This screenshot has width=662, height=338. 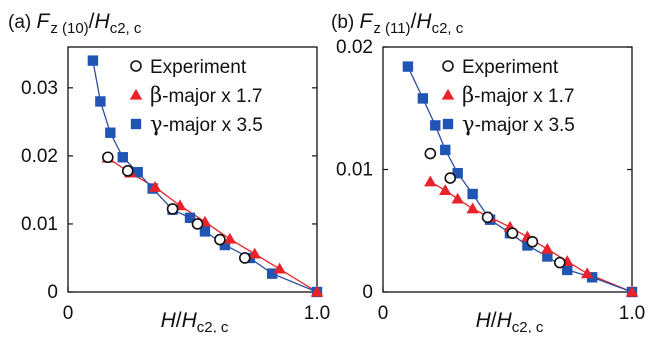 What do you see at coordinates (391, 28) in the screenshot?
I see `y-label-subscript: z (11)` at bounding box center [391, 28].